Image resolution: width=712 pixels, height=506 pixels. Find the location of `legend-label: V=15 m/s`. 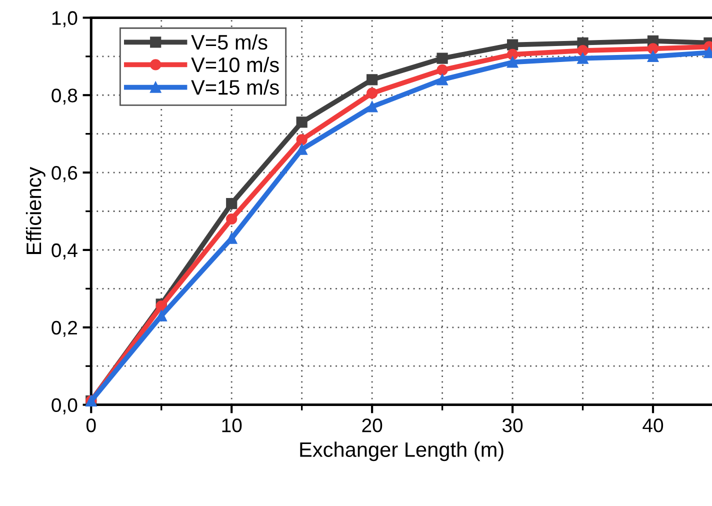

legend-label: V=15 m/s is located at coordinates (235, 87).